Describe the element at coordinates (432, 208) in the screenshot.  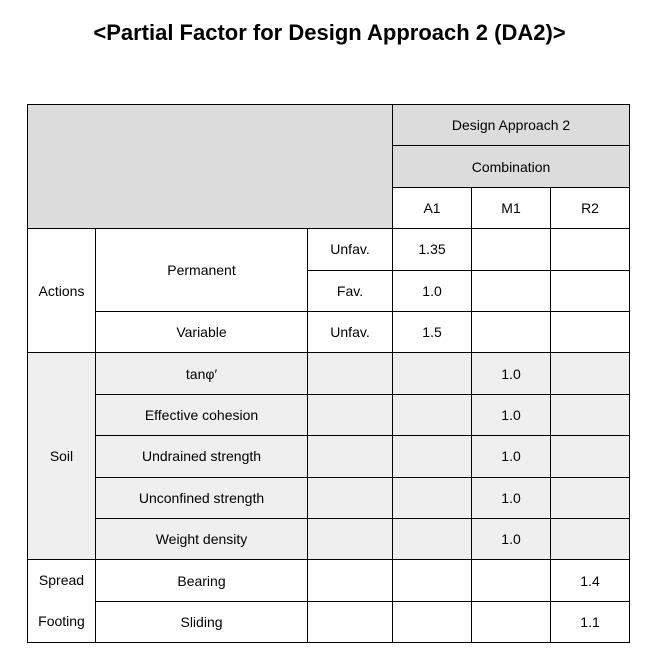
I see `header-cell: A1` at that location.